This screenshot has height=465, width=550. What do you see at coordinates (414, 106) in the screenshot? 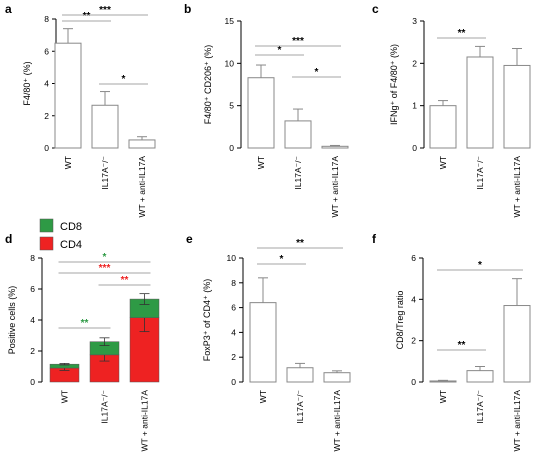
I see `y-tick-label: 1` at bounding box center [414, 106].